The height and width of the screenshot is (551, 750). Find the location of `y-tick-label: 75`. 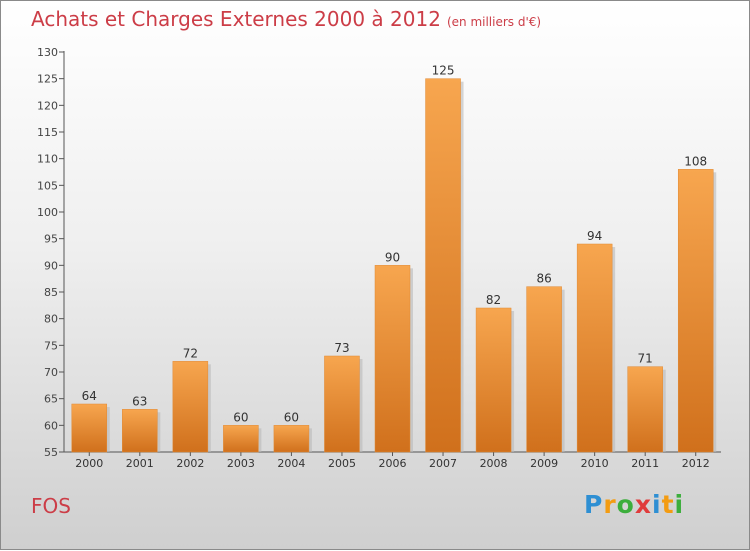

y-tick-label: 75 is located at coordinates (51, 345).